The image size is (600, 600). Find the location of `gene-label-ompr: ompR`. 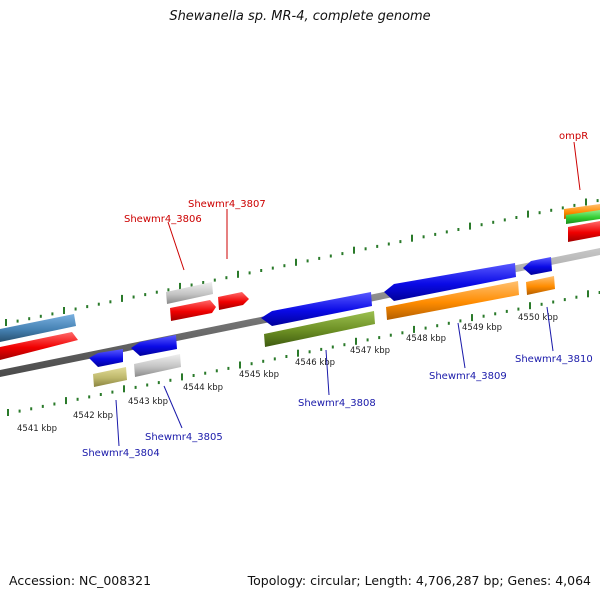

gene-label-ompr: ompR is located at coordinates (573, 136).